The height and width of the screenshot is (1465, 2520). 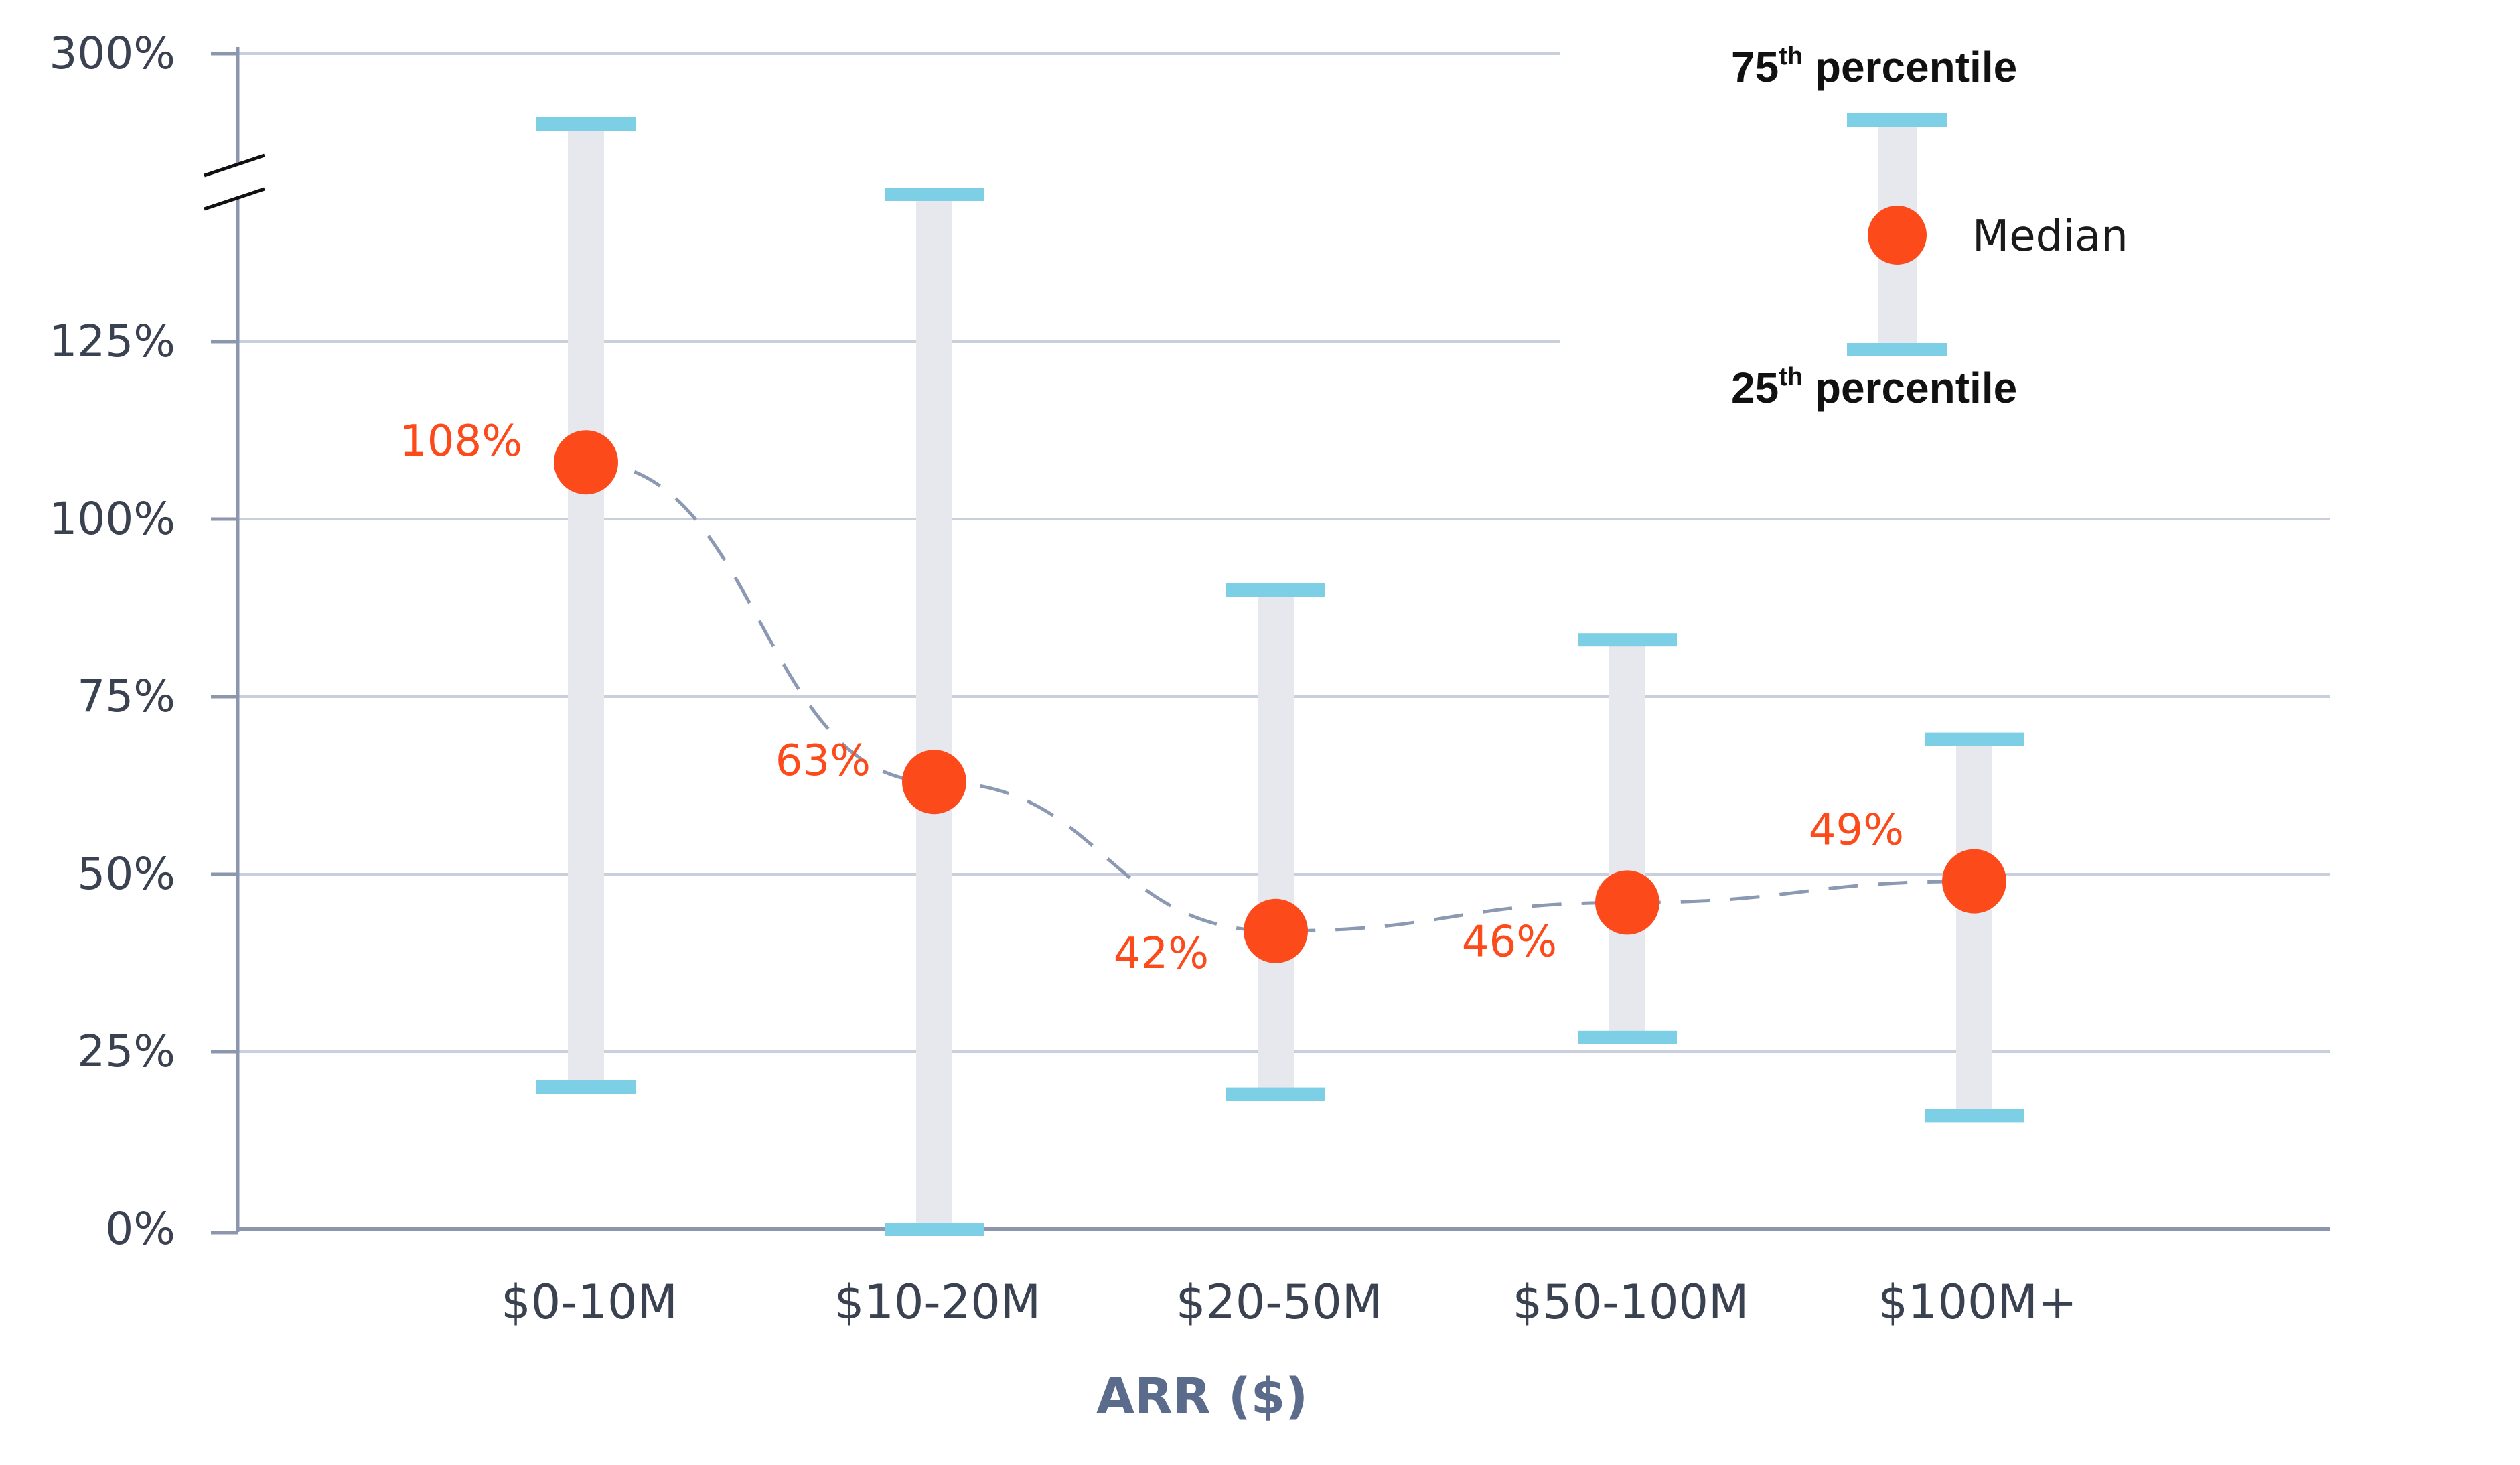 What do you see at coordinates (112, 341) in the screenshot?
I see `y-tick-label: 125%` at bounding box center [112, 341].